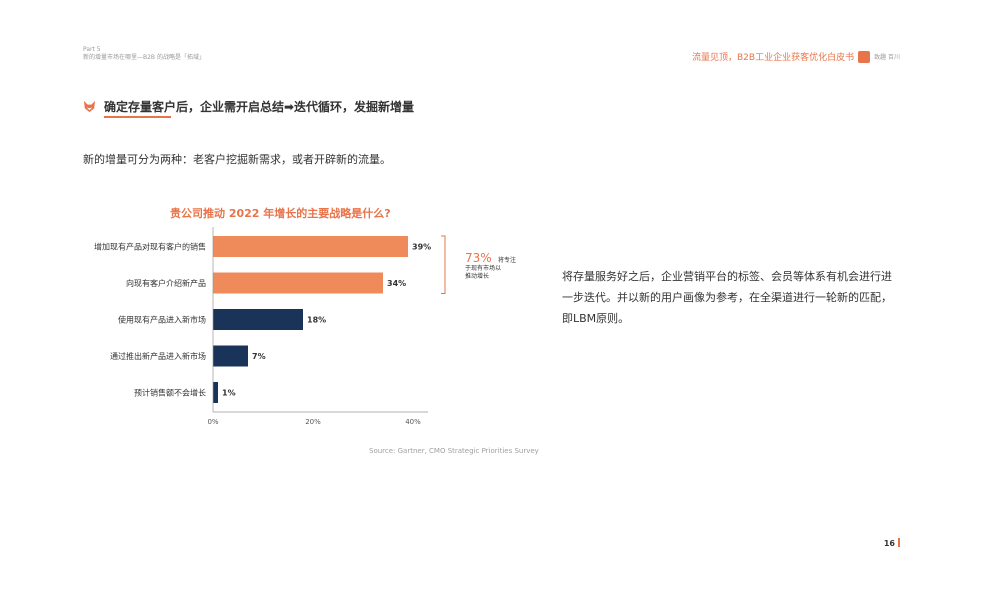 The height and width of the screenshot is (604, 982). I want to click on part-label: Part 5 新的增量市场在哪里—B2B 的战略是「拓域」, so click(144, 54).